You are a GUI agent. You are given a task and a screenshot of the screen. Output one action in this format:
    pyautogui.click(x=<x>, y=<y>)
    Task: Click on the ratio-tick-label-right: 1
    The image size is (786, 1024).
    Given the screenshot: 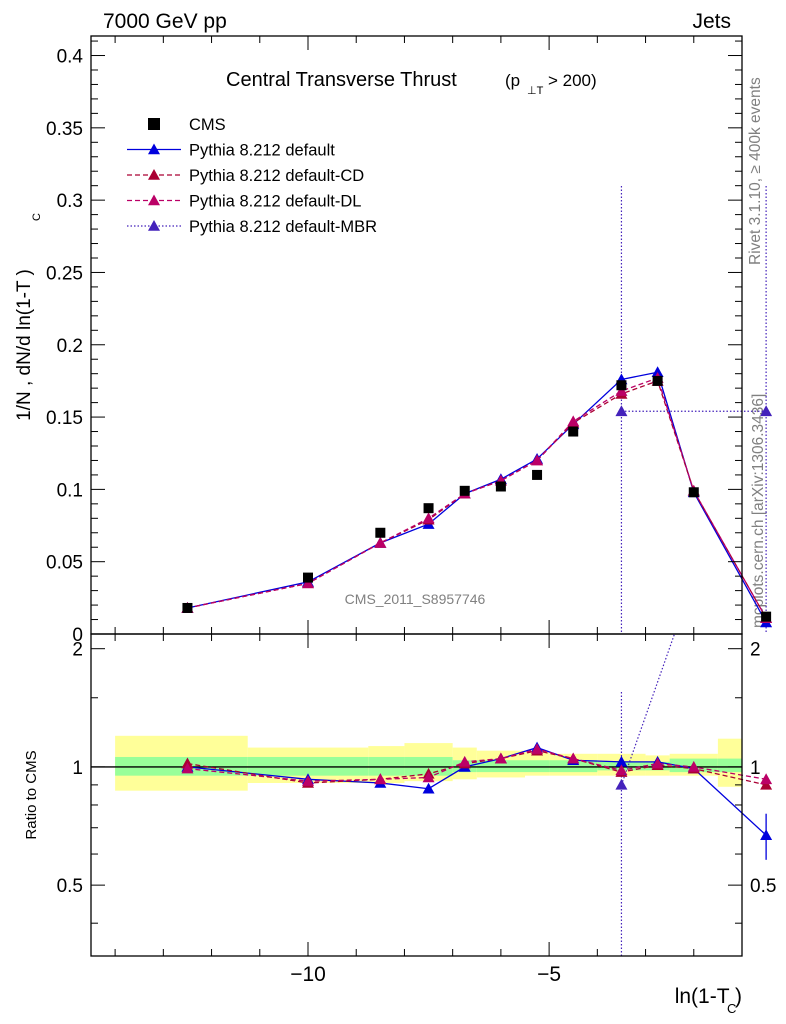 What is the action you would take?
    pyautogui.click(x=755, y=768)
    